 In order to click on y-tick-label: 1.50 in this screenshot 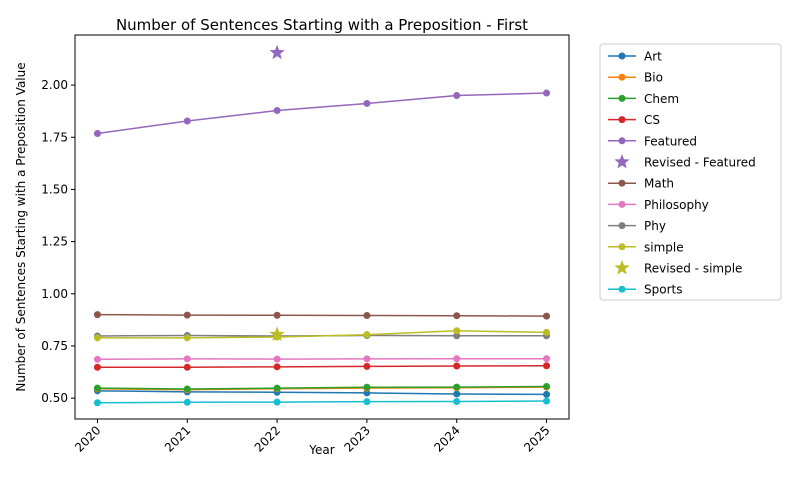, I will do `click(54, 189)`.